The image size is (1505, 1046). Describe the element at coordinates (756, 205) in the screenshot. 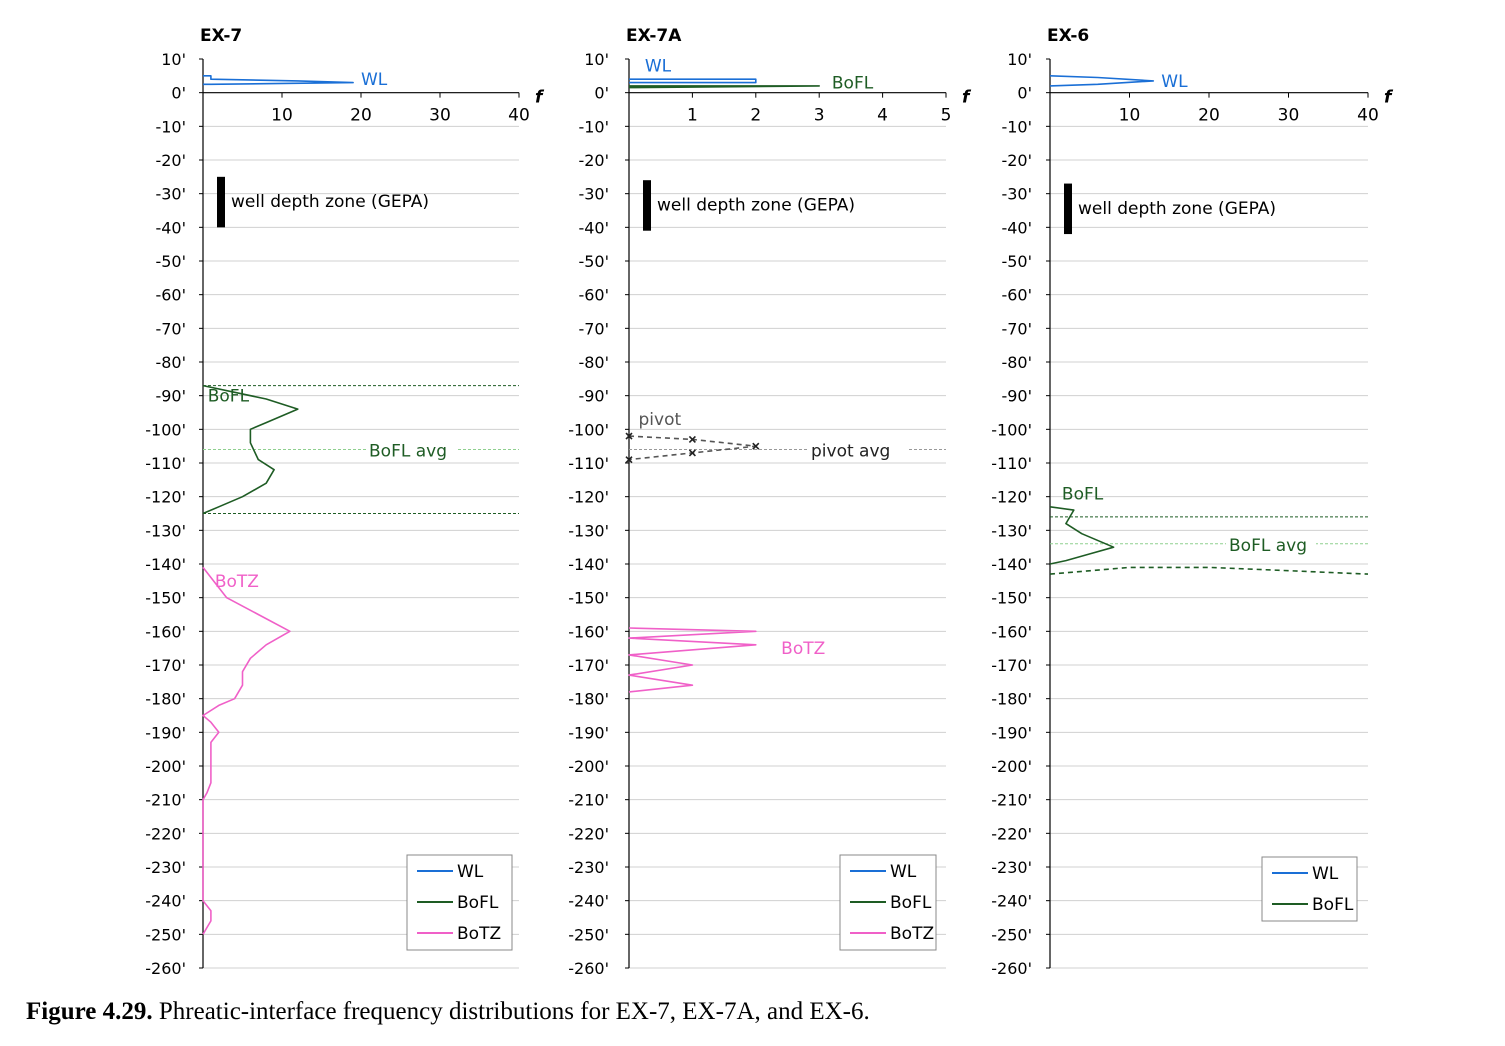

I see `well-depth-zone-label: well depth zone (GEPA)` at that location.